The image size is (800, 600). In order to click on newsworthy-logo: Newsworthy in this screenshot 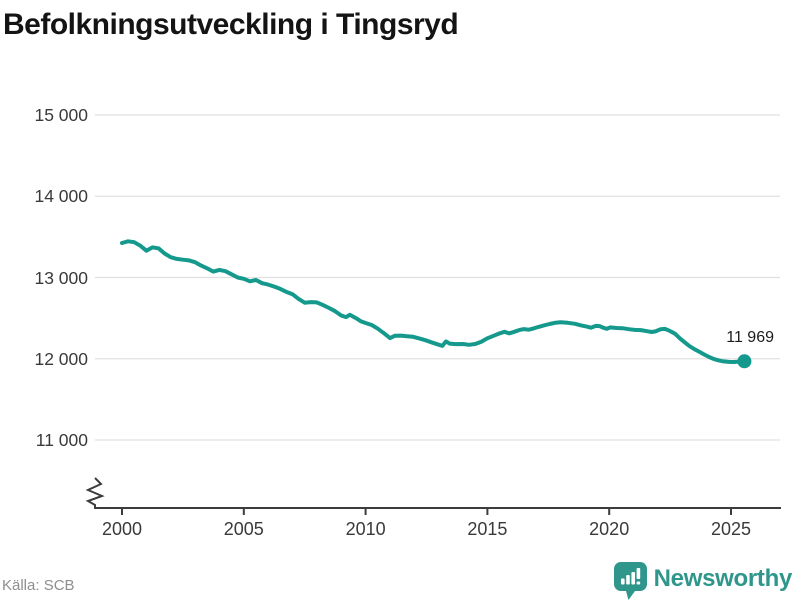, I will do `click(703, 581)`.